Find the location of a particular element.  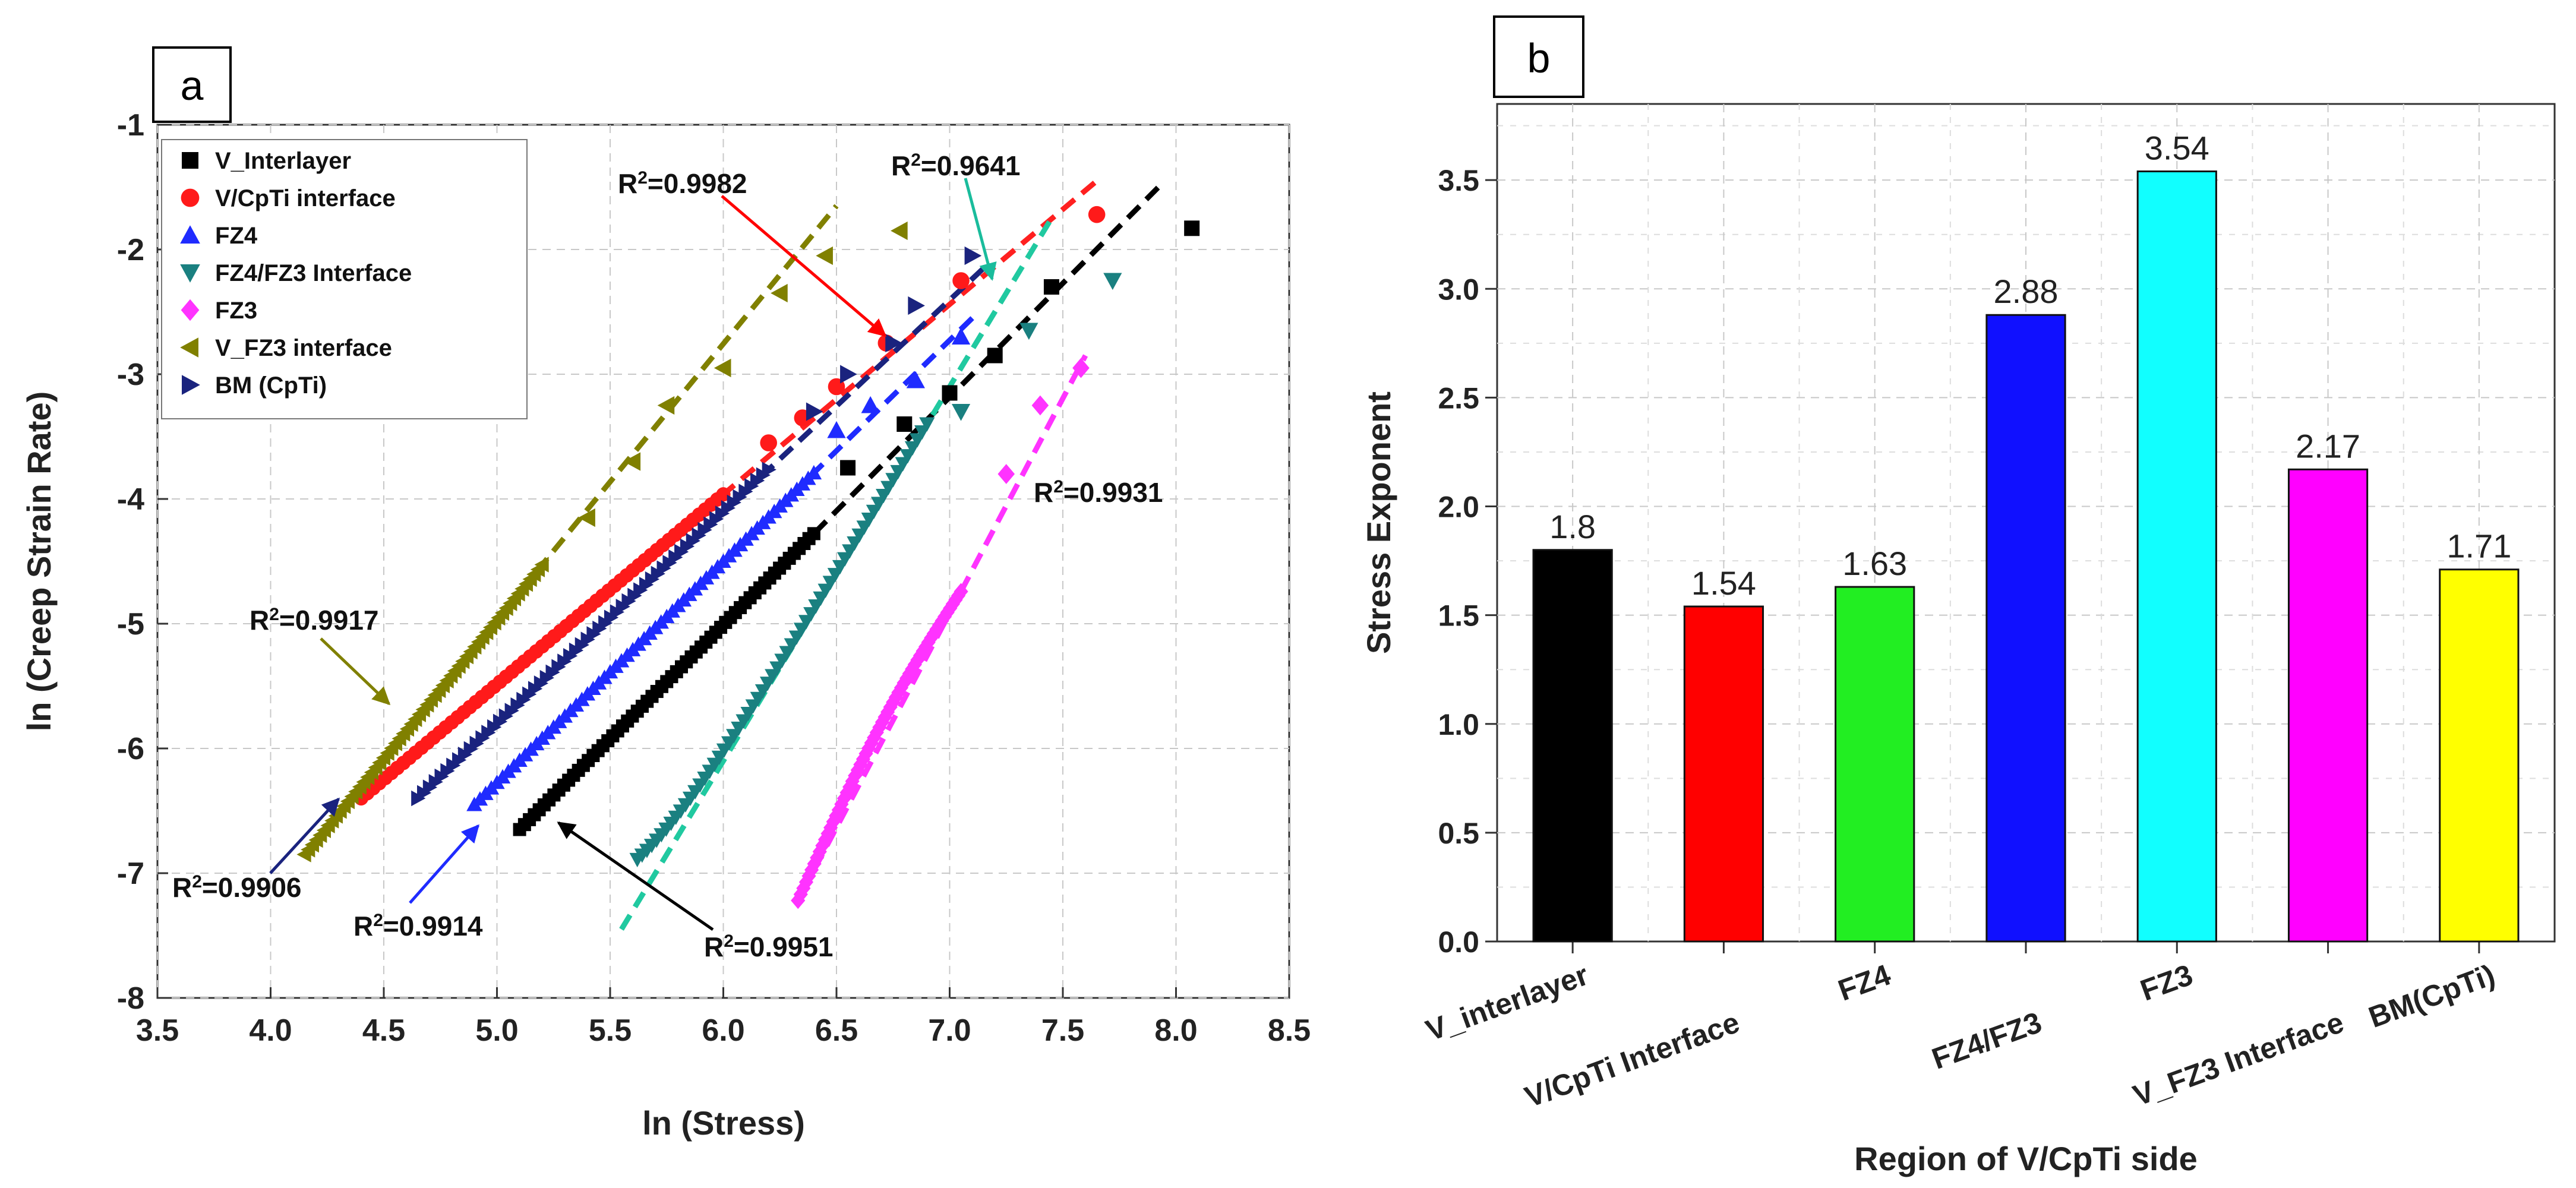

legend-a is located at coordinates (344, 279).